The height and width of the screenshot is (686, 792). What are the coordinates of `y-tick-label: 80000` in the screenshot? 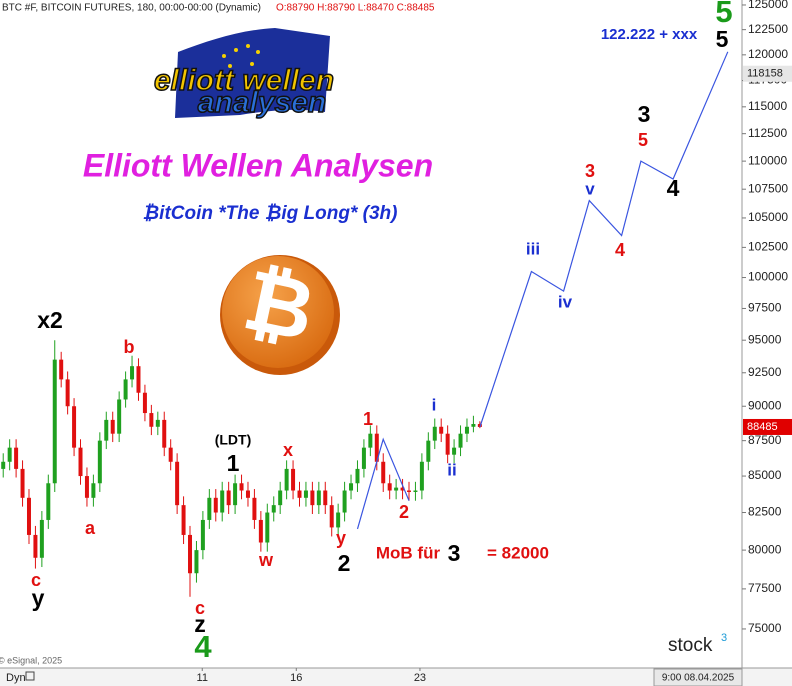 It's located at (765, 549).